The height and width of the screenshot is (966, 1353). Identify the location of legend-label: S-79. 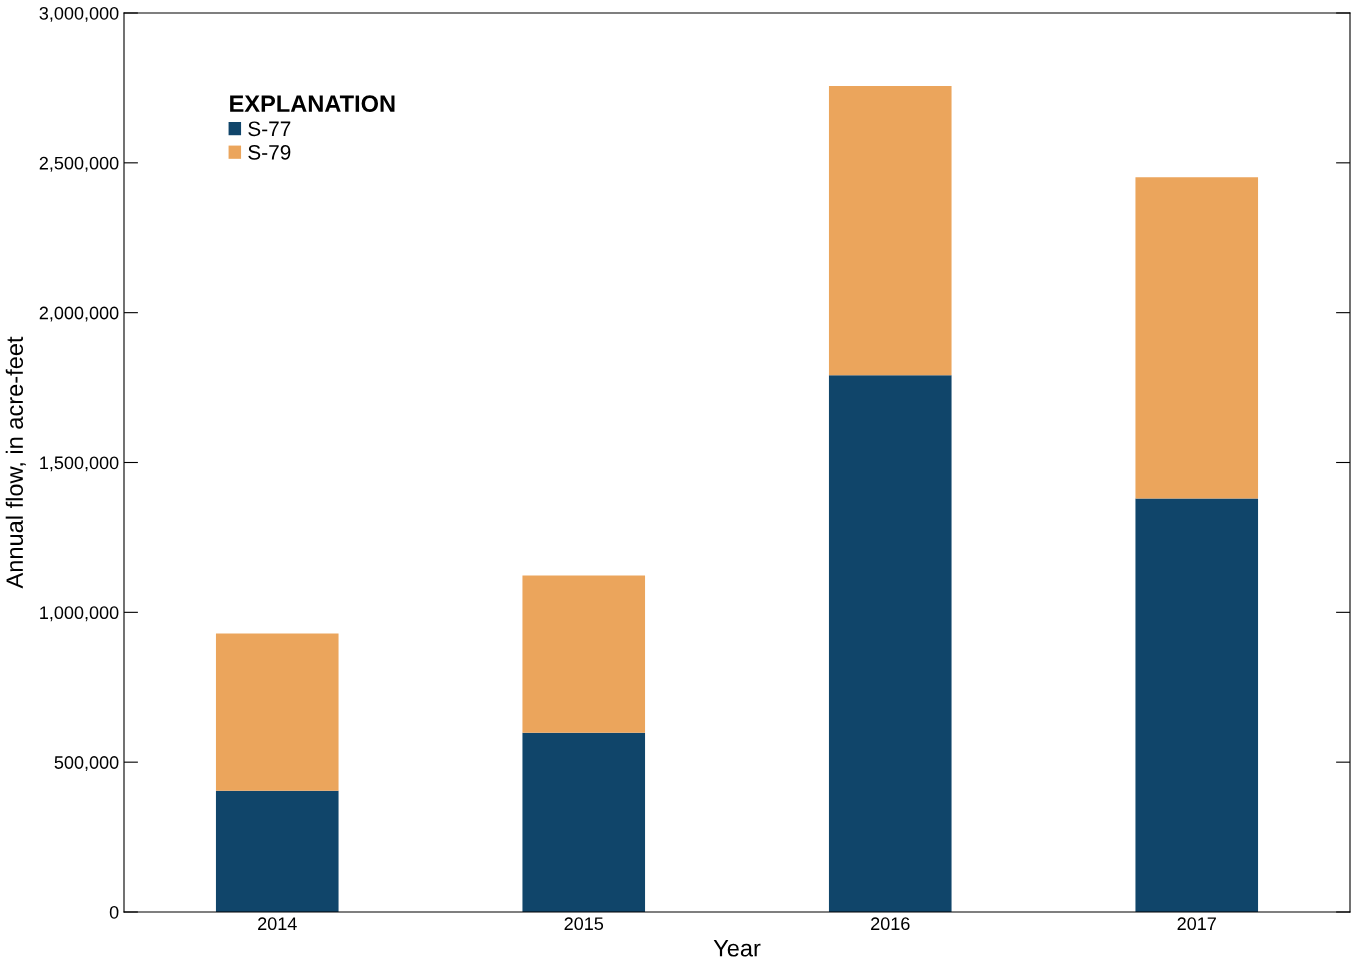
(269, 152).